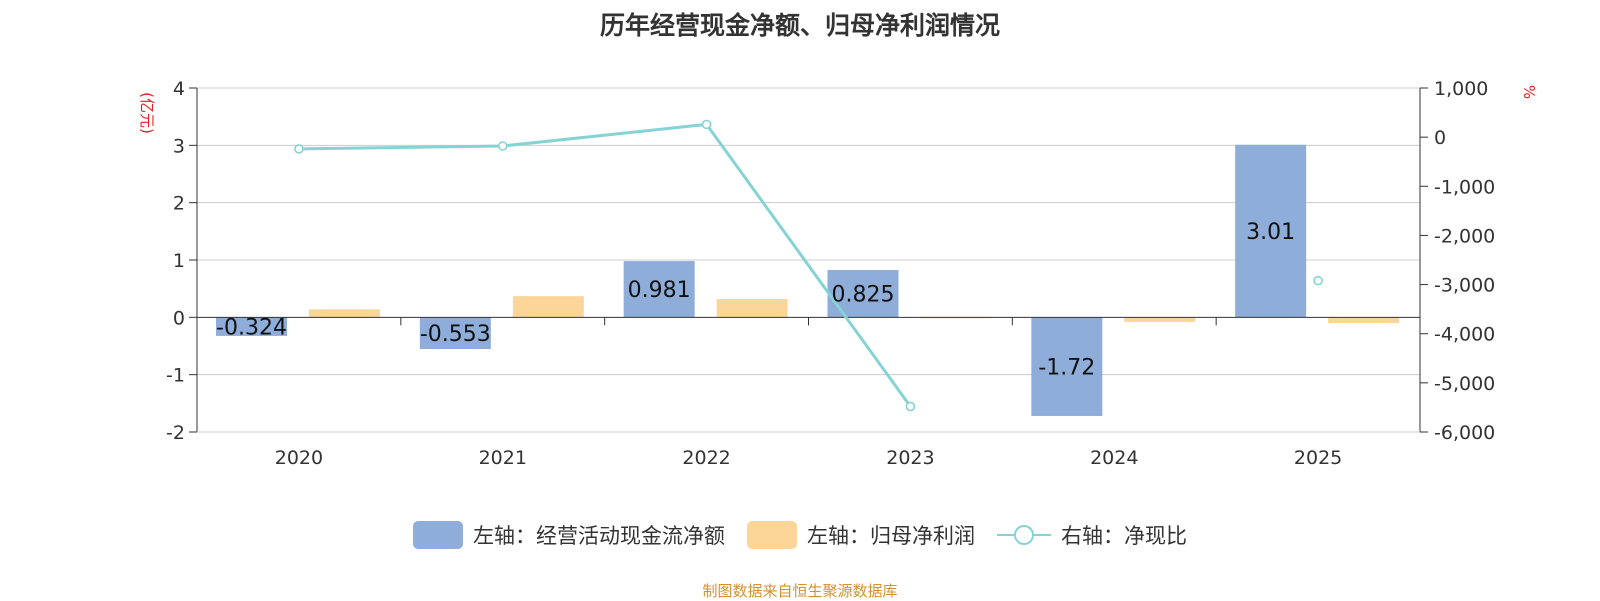 This screenshot has height=601, width=1600. I want to click on left-axis-tick-label: 2, so click(179, 204).